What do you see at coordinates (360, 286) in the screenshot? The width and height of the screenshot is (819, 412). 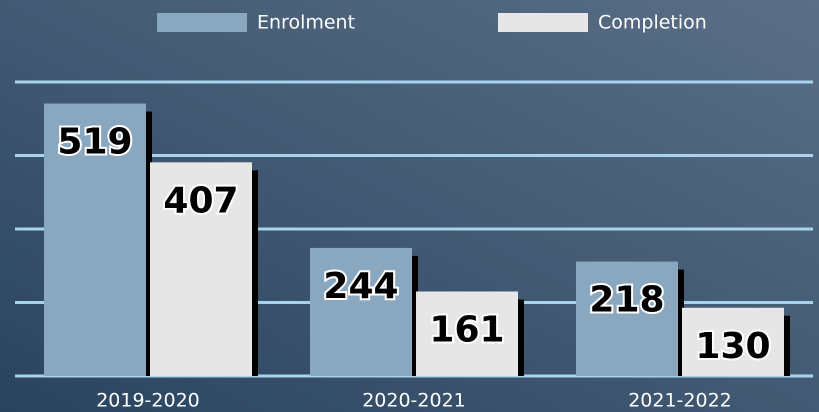 I see `value-label: 244` at bounding box center [360, 286].